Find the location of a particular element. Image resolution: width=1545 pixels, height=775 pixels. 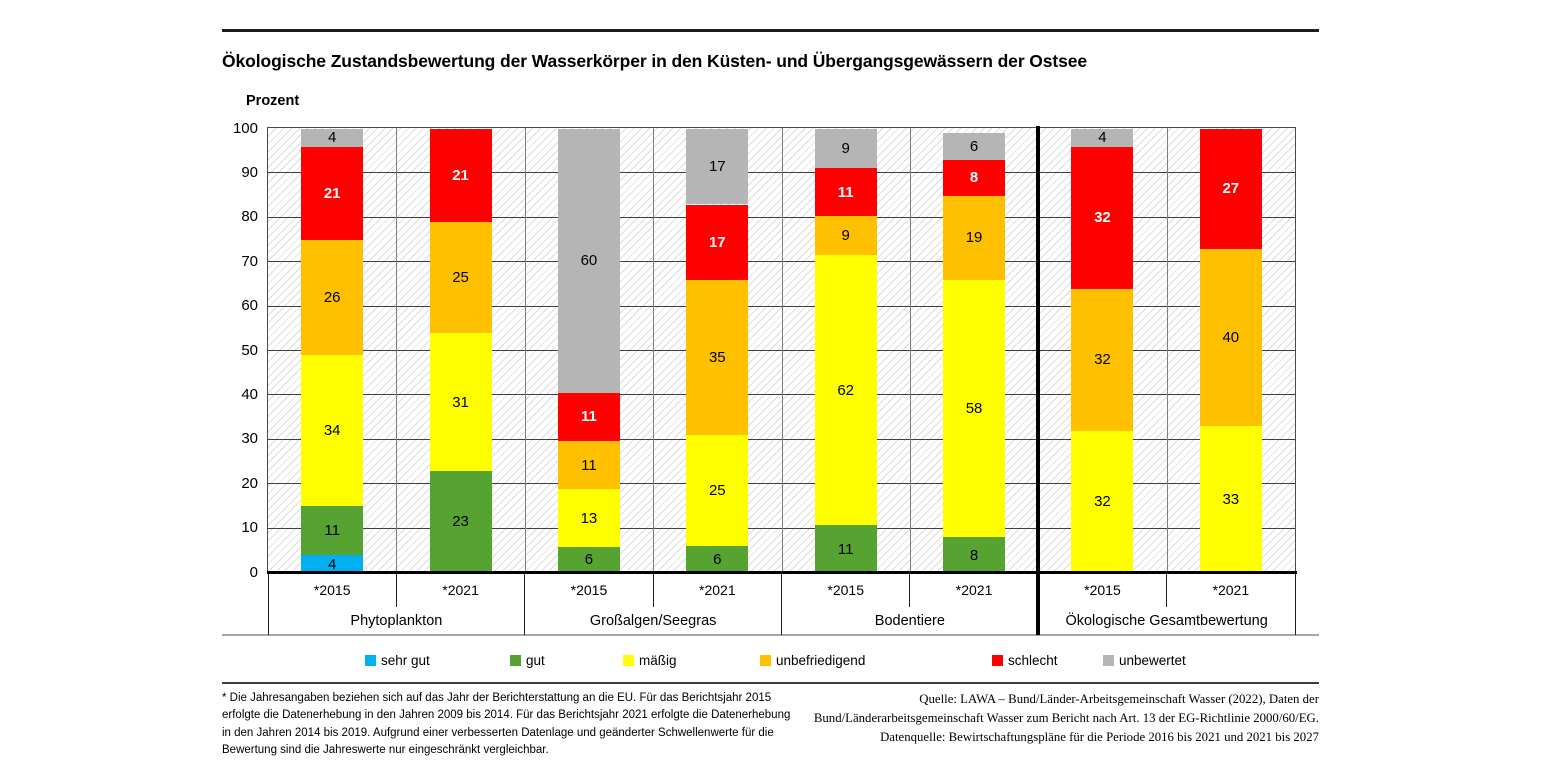

bar-segment-unbewertet: 6 is located at coordinates (974, 147).